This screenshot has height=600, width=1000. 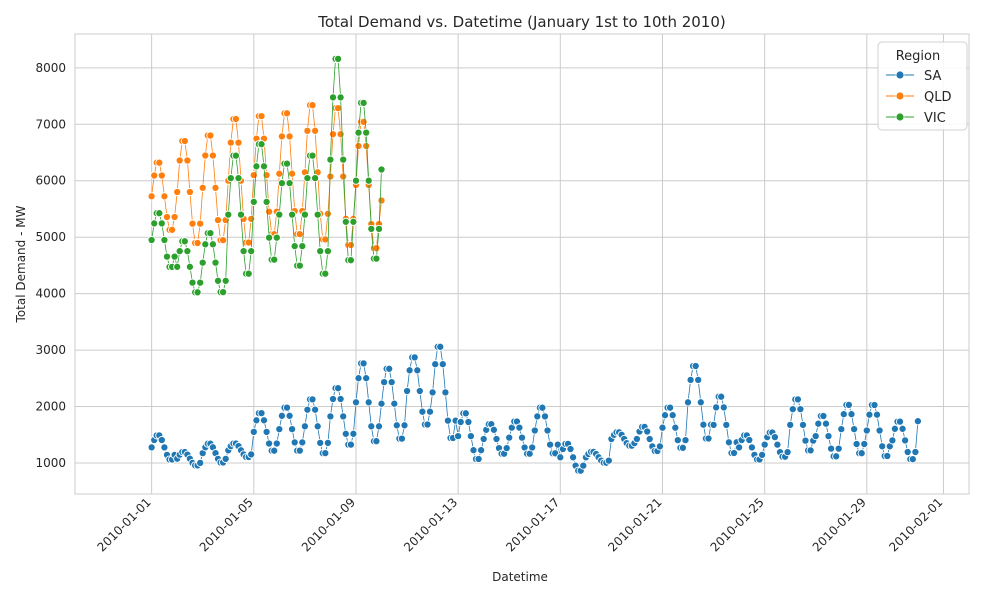 I want to click on x-tick-label: 2010-01-17, so click(x=532, y=524).